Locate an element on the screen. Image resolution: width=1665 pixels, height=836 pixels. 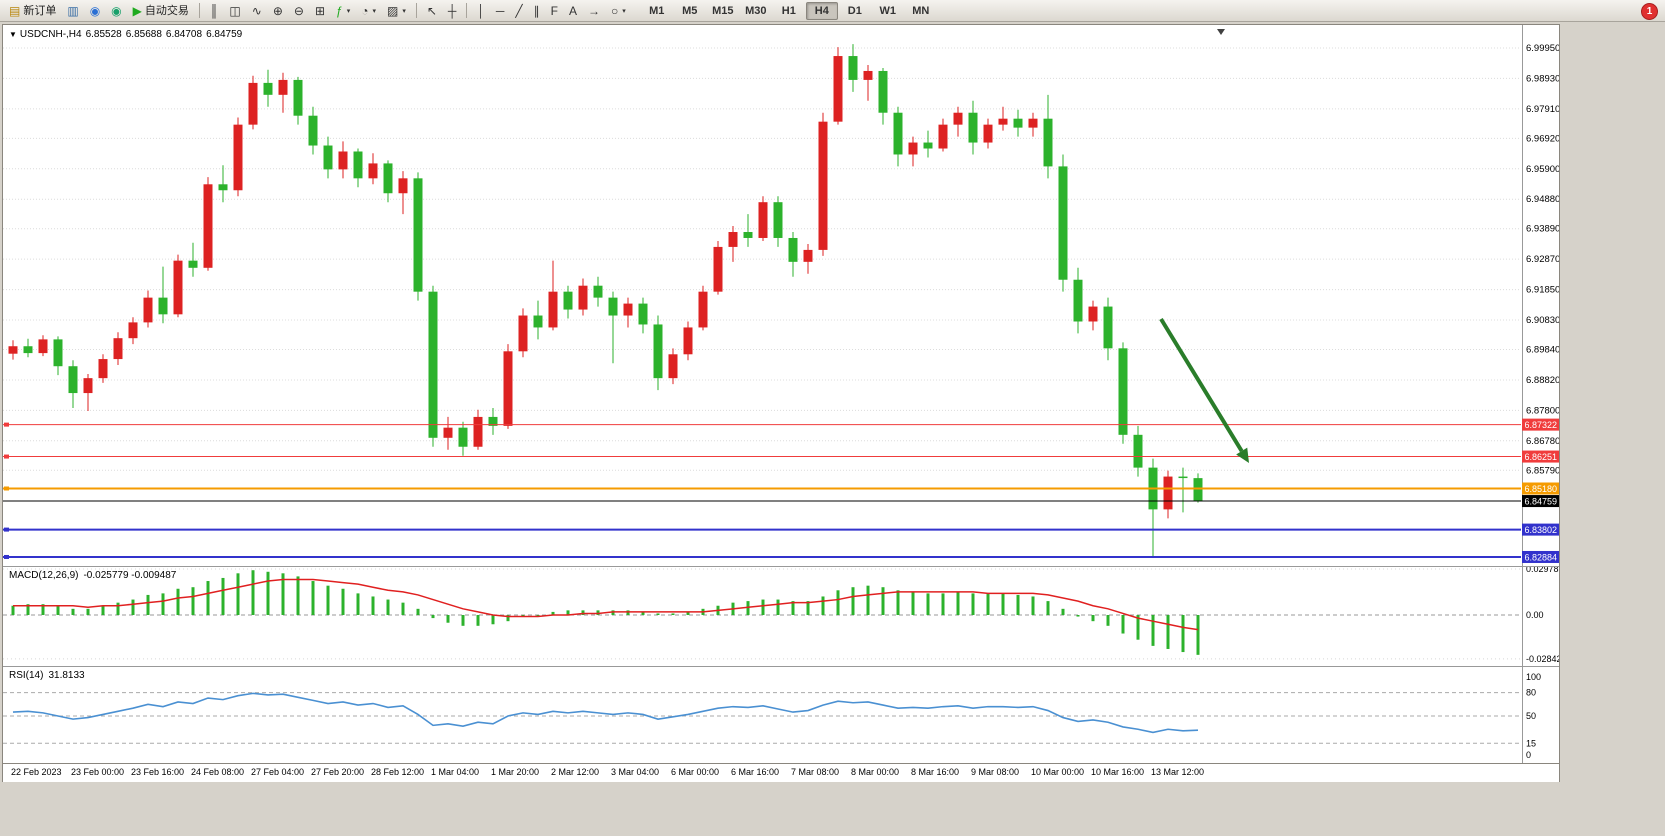
shapes-button: ○ ▾ is located at coordinates (618, 11).